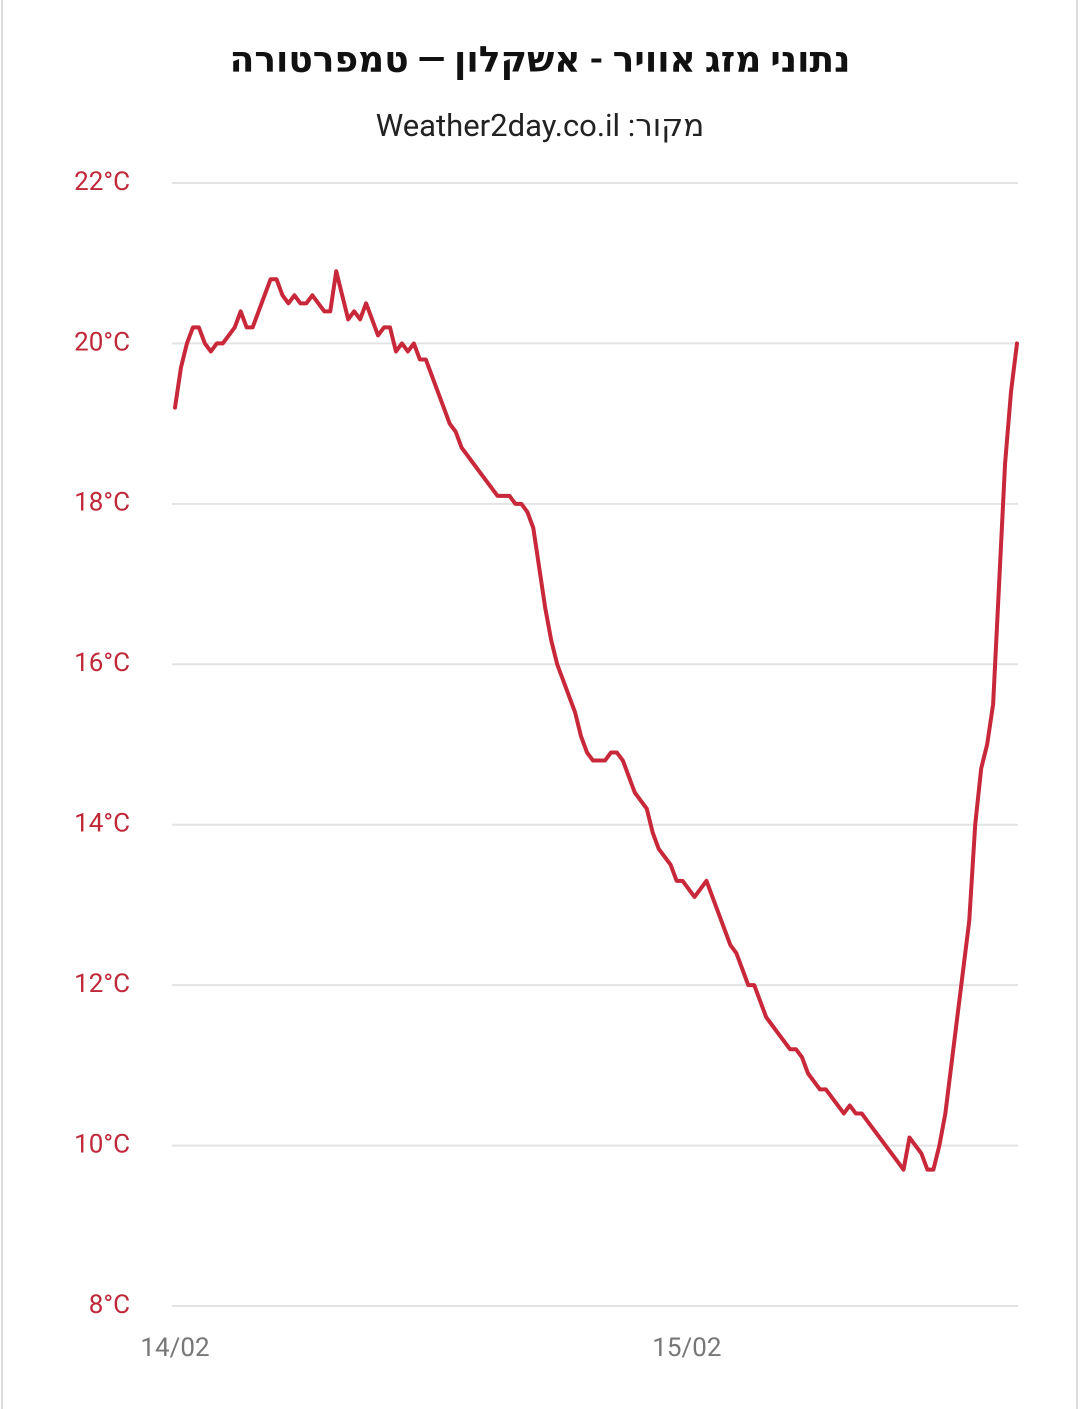 The width and height of the screenshot is (1080, 1409). What do you see at coordinates (540, 125) in the screenshot?
I see `chart-subtitle: מקור: Weather2day.co.il` at bounding box center [540, 125].